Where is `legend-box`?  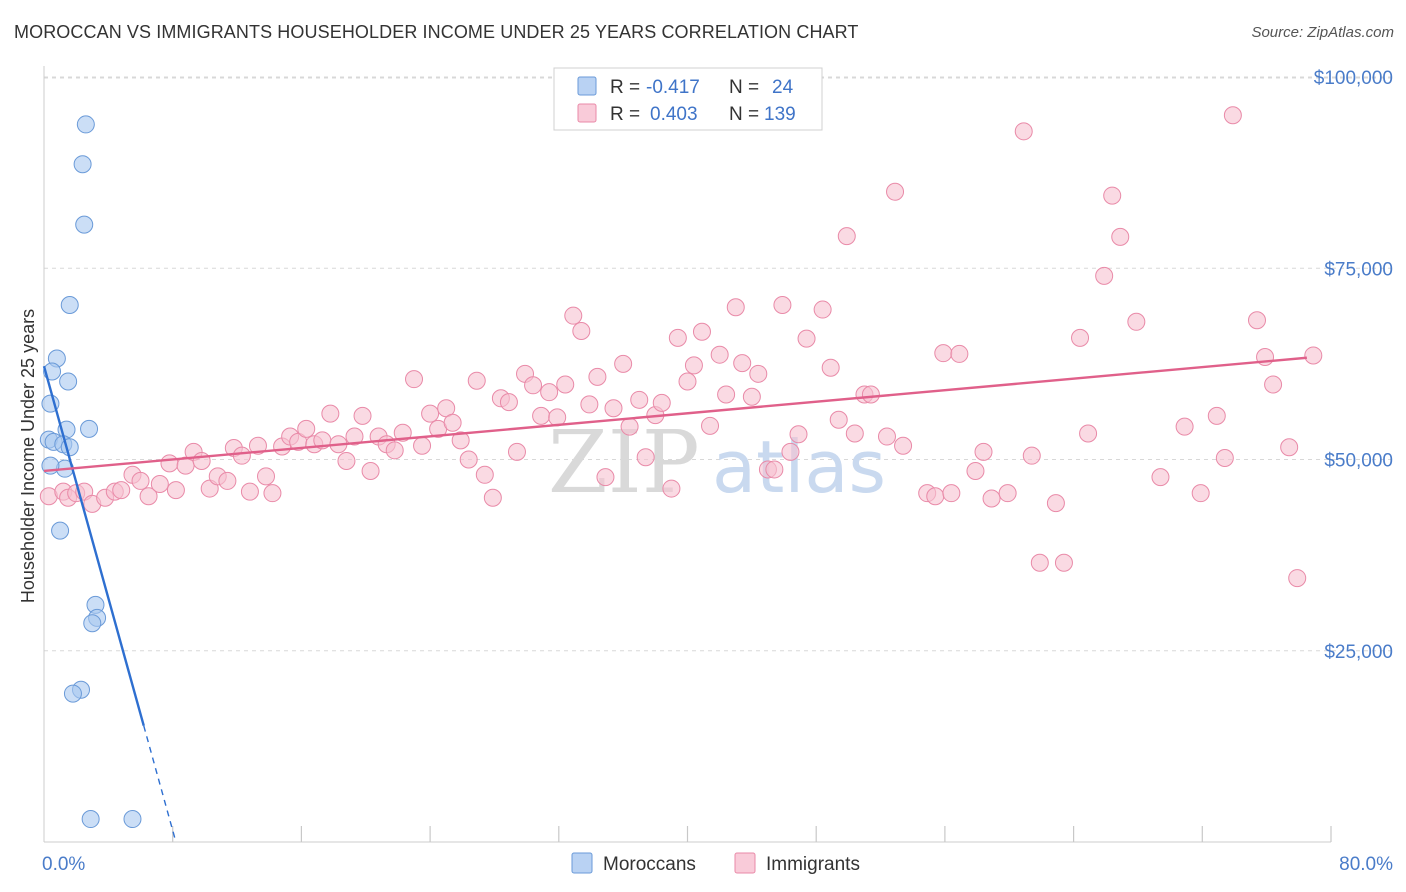
legend-box is located at coordinates (688, 99).